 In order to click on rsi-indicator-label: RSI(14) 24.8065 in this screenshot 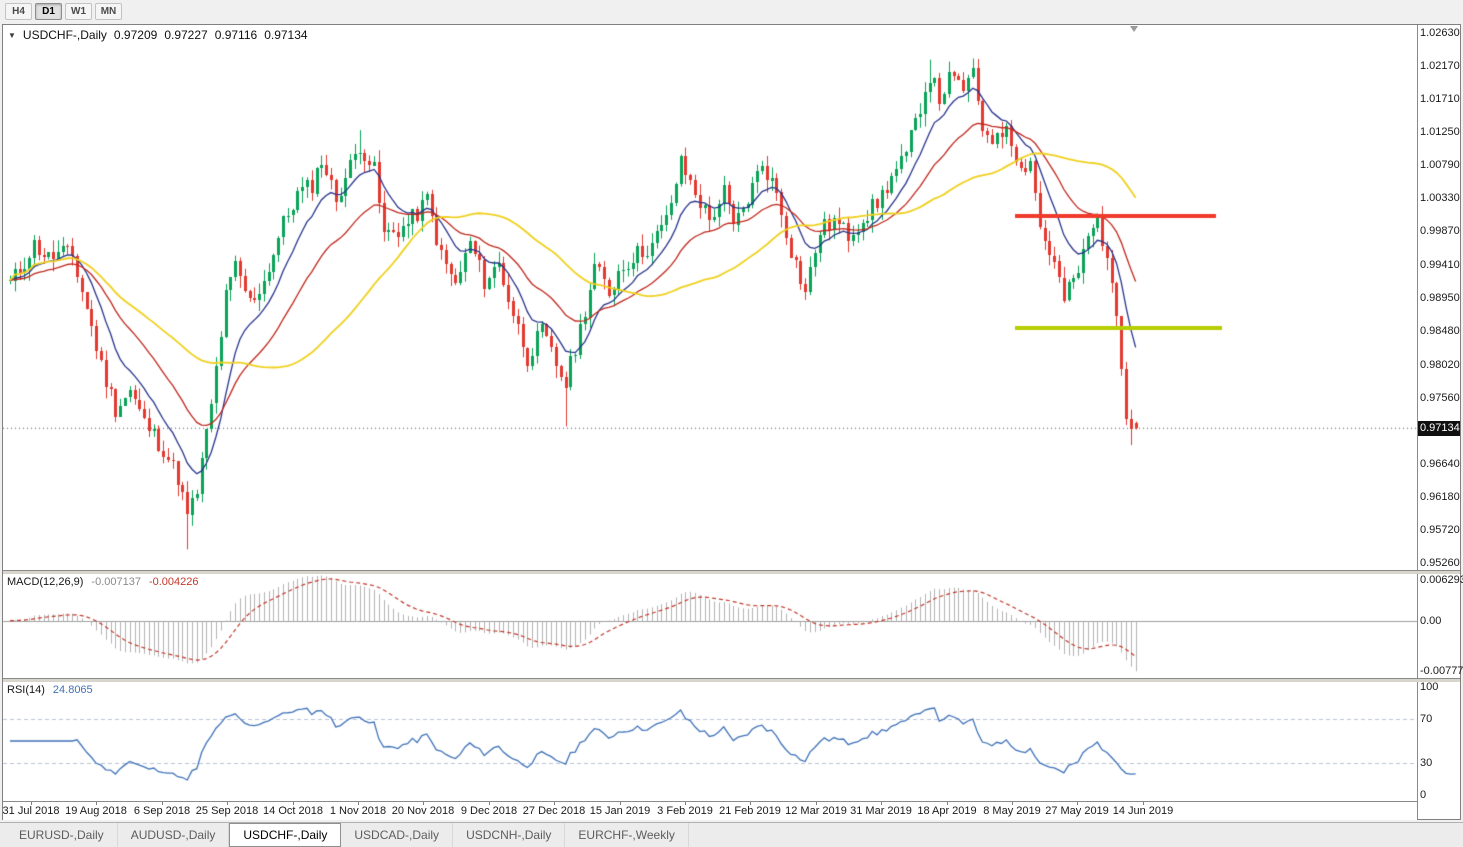, I will do `click(50, 690)`.